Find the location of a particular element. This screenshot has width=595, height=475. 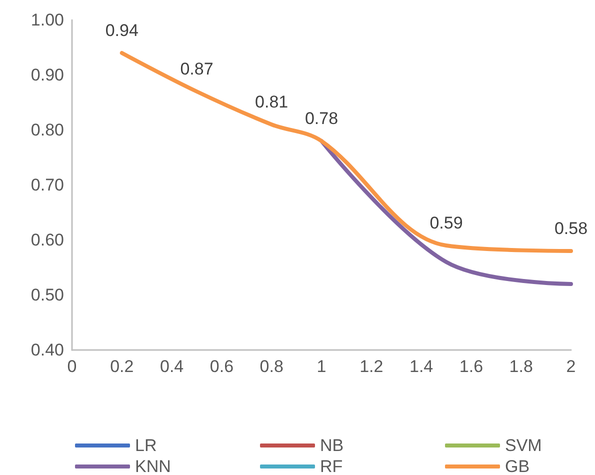

legend-label: SVM is located at coordinates (523, 445).